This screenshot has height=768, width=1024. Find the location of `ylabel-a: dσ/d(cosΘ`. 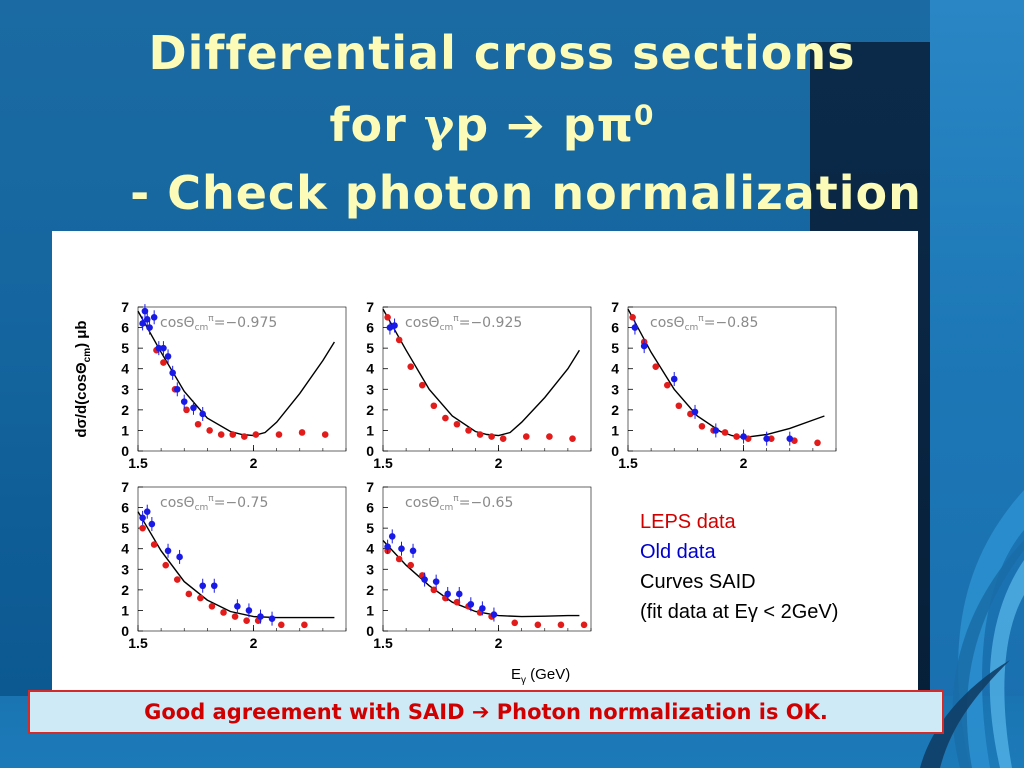

ylabel-a: dσ/d(cosΘ is located at coordinates (81, 400).